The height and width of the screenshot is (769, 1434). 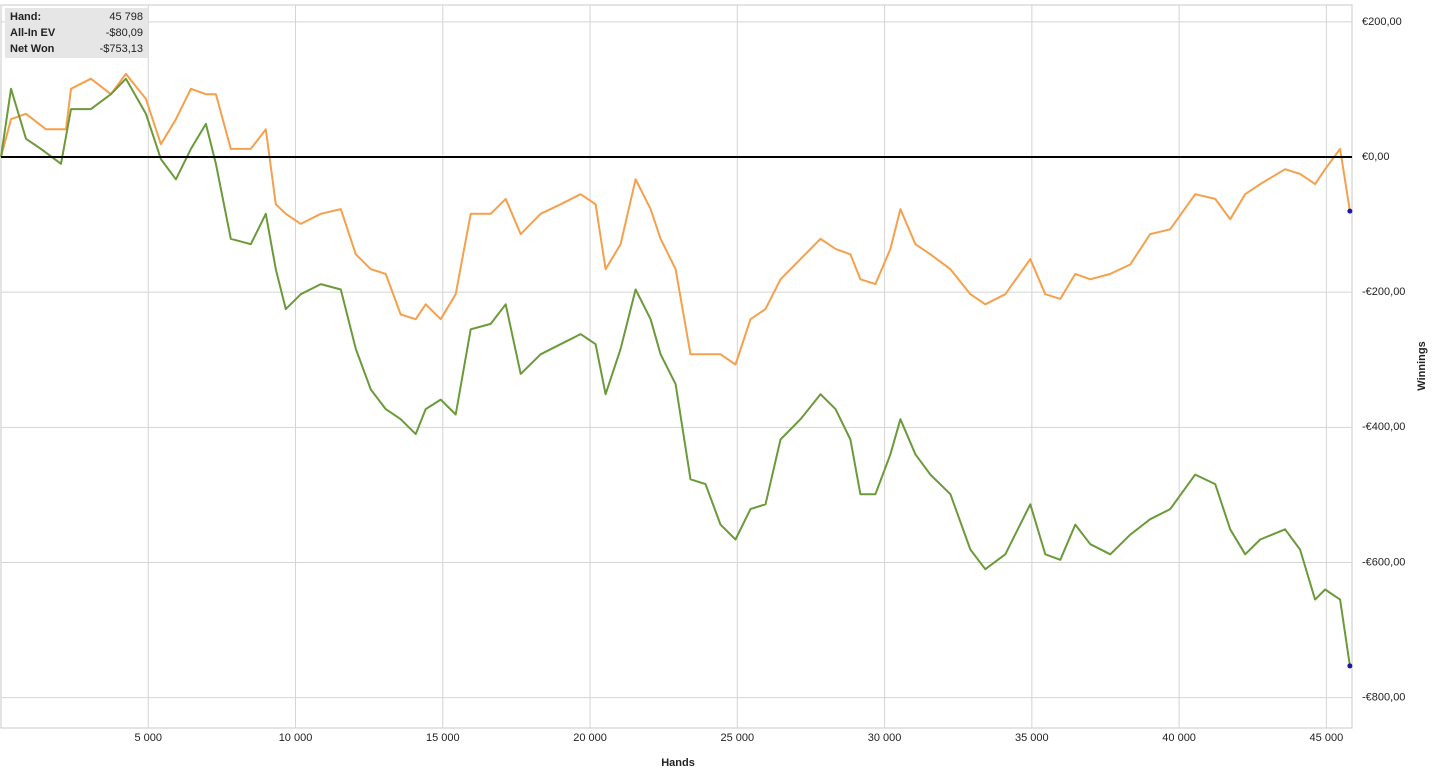 What do you see at coordinates (443, 738) in the screenshot?
I see `x-tick-label: 15 000` at bounding box center [443, 738].